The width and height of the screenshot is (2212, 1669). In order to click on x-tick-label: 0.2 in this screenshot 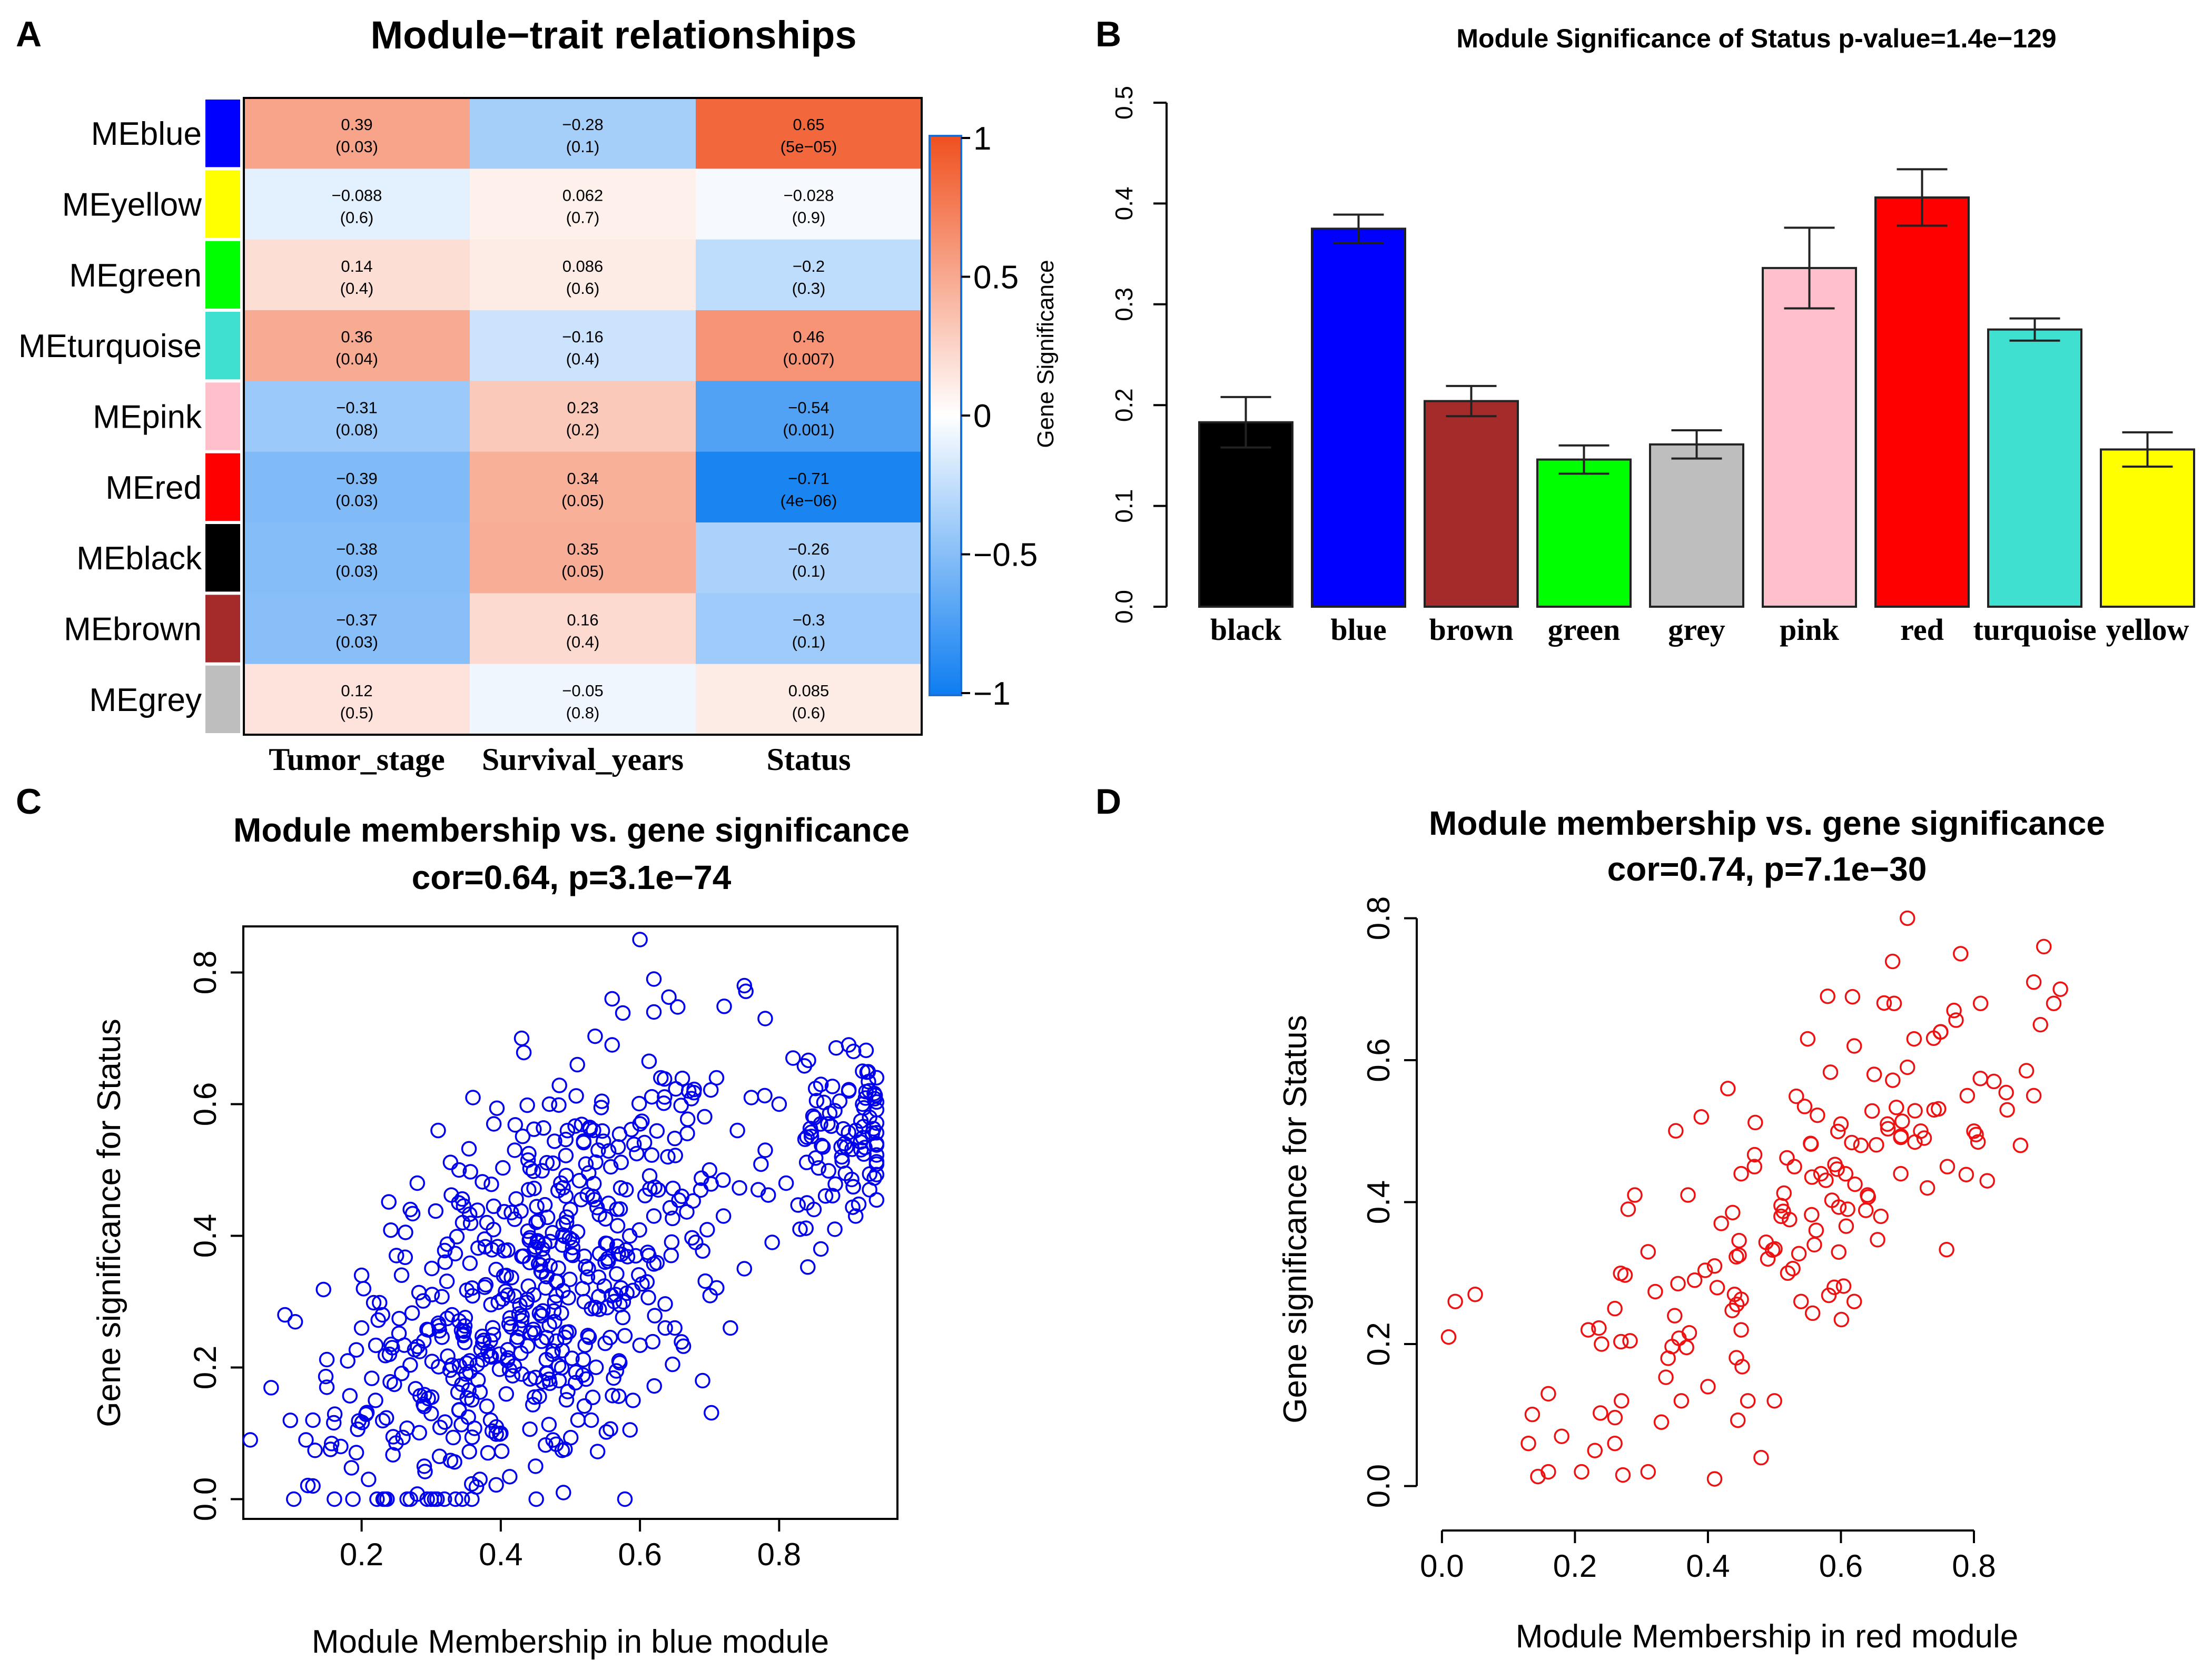, I will do `click(361, 1554)`.